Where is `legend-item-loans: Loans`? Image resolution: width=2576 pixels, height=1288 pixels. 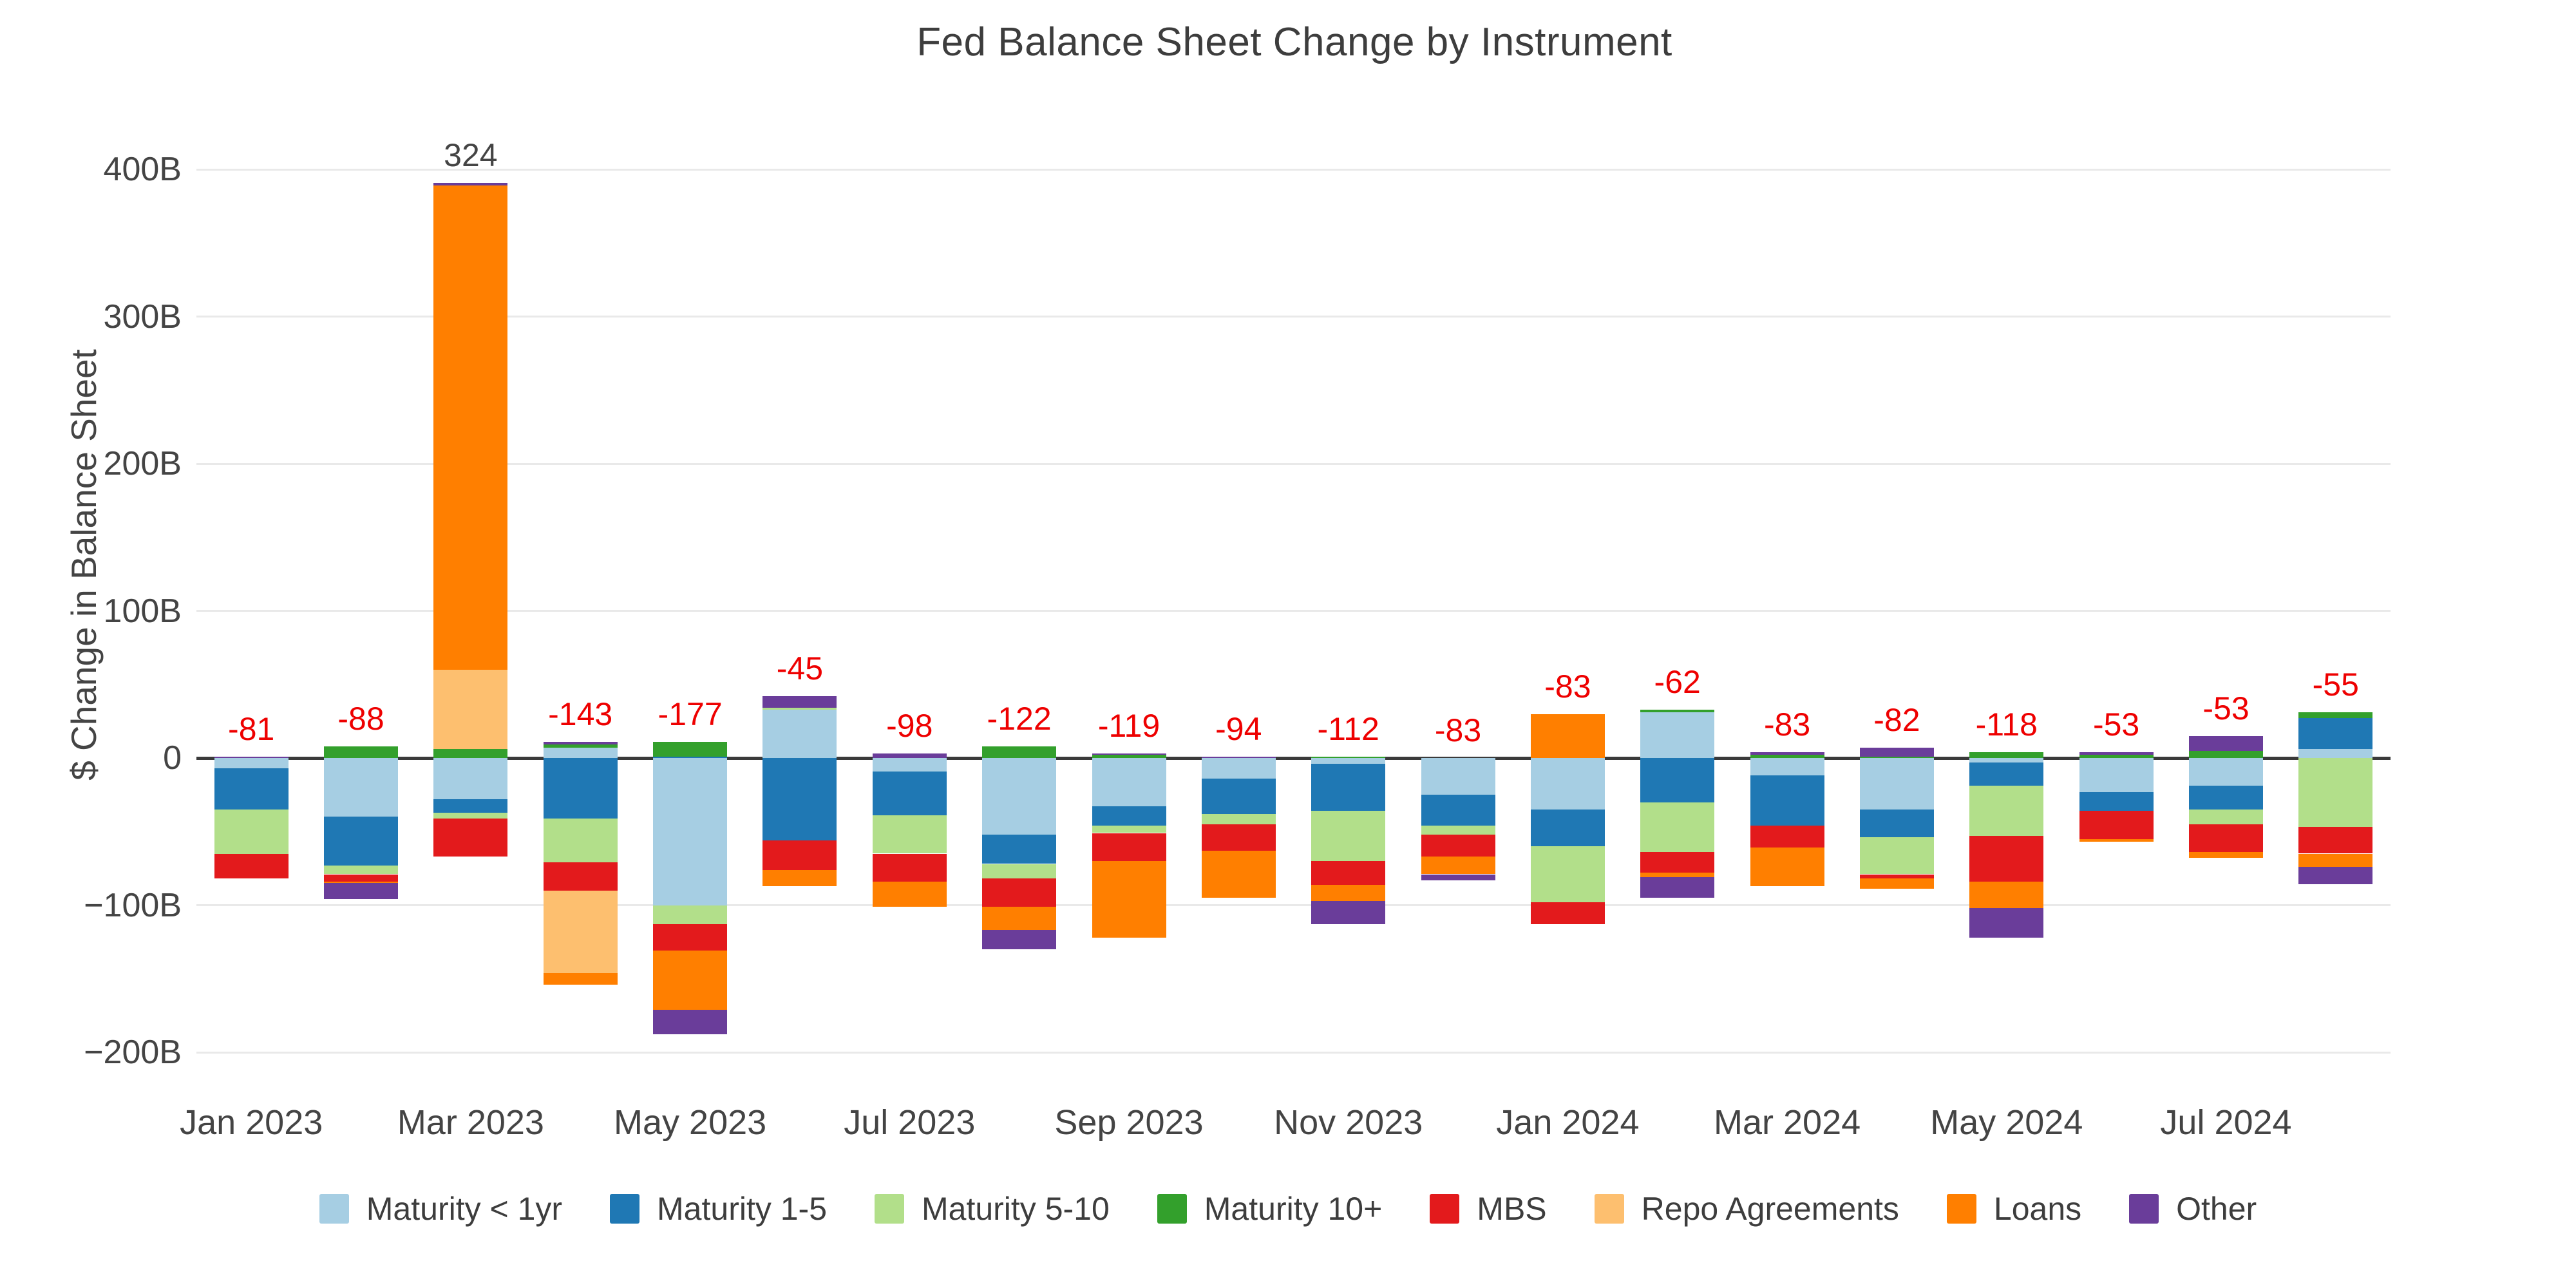
legend-item-loans: Loans is located at coordinates (2014, 1208).